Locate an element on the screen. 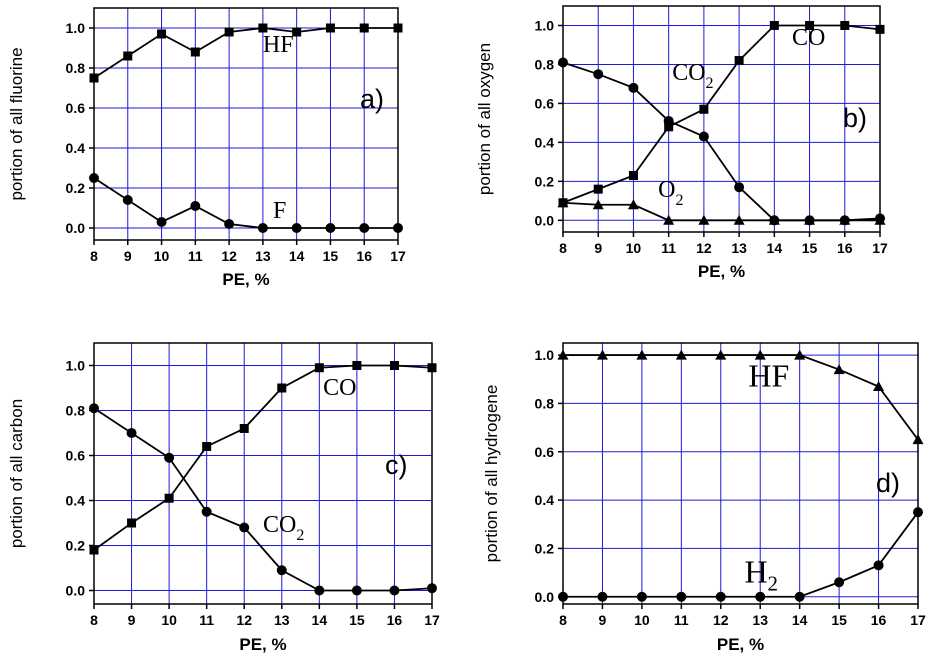 The width and height of the screenshot is (928, 665). series-o2 is located at coordinates (721, 211).